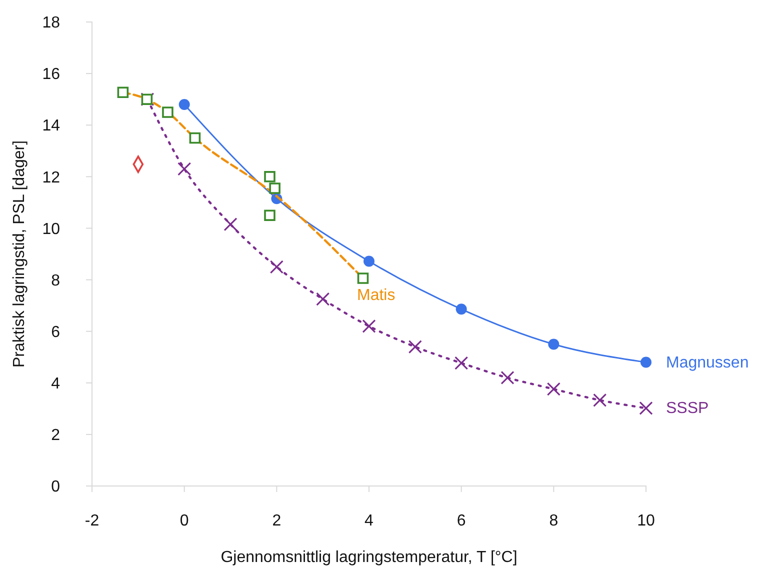 The image size is (768, 572). What do you see at coordinates (55, 281) in the screenshot?
I see `y-tick-label: 8` at bounding box center [55, 281].